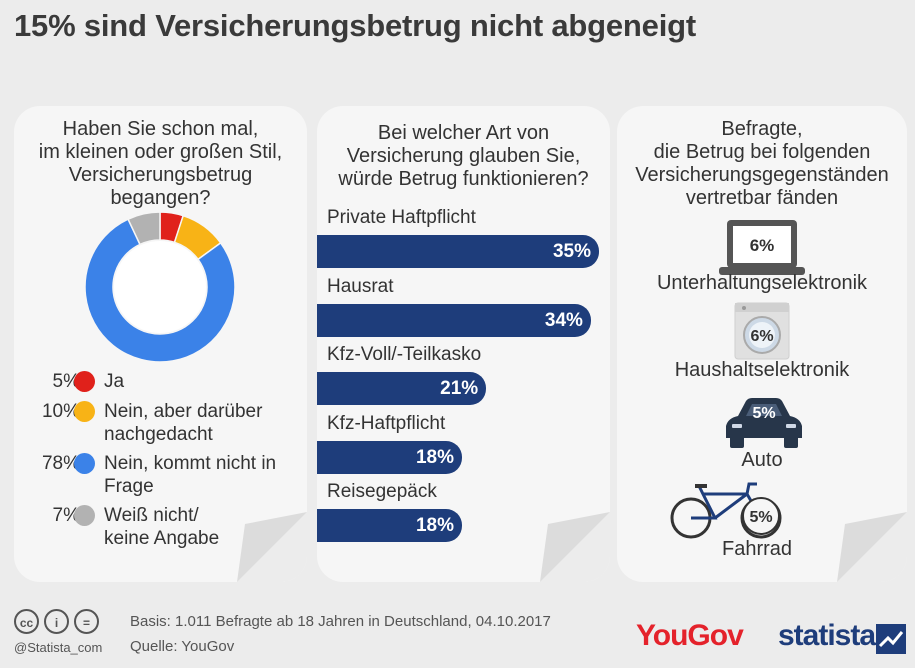 Image resolution: width=915 pixels, height=668 pixels. I want to click on laptop-value: 6%, so click(762, 245).